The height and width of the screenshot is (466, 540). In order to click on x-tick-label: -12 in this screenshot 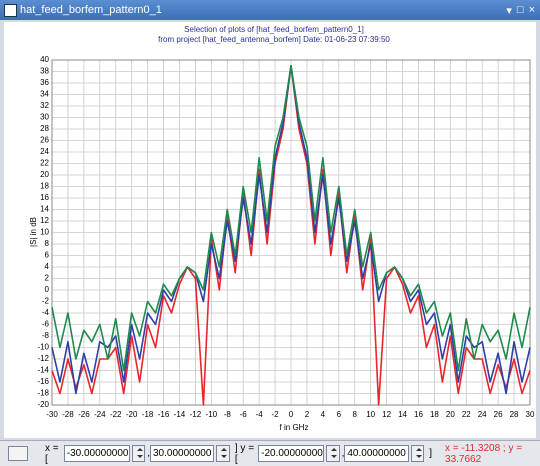, I will do `click(196, 414)`.